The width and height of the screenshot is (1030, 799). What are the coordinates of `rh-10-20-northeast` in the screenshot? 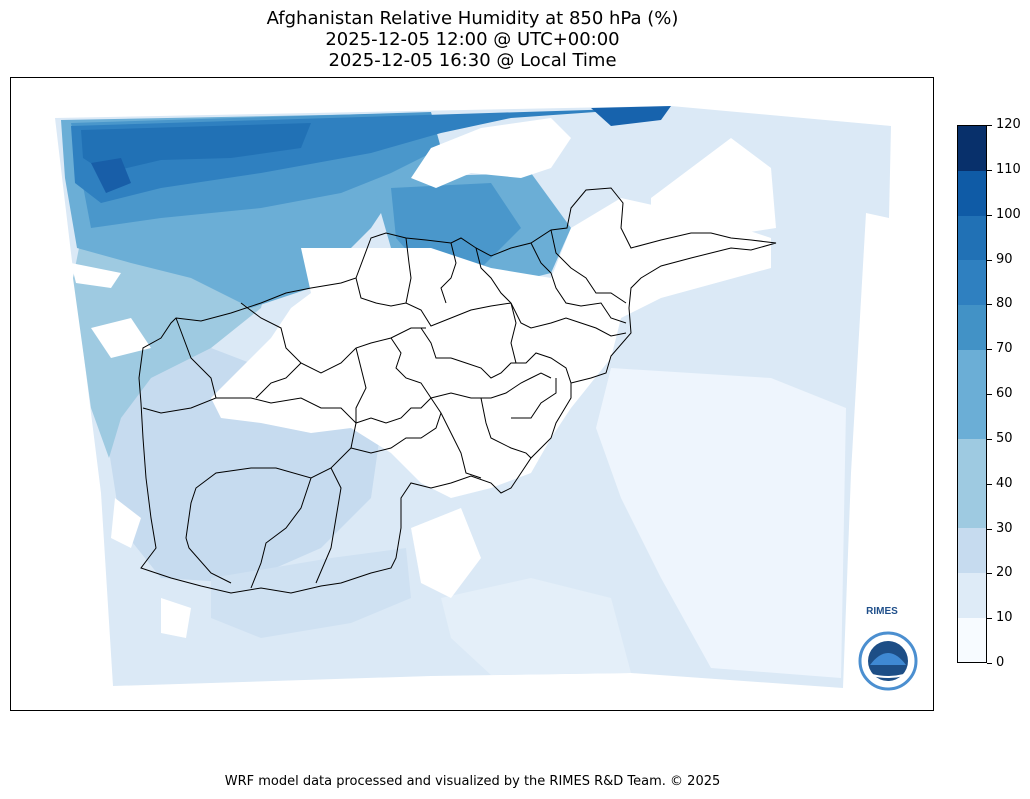 It's located at (850, 170).